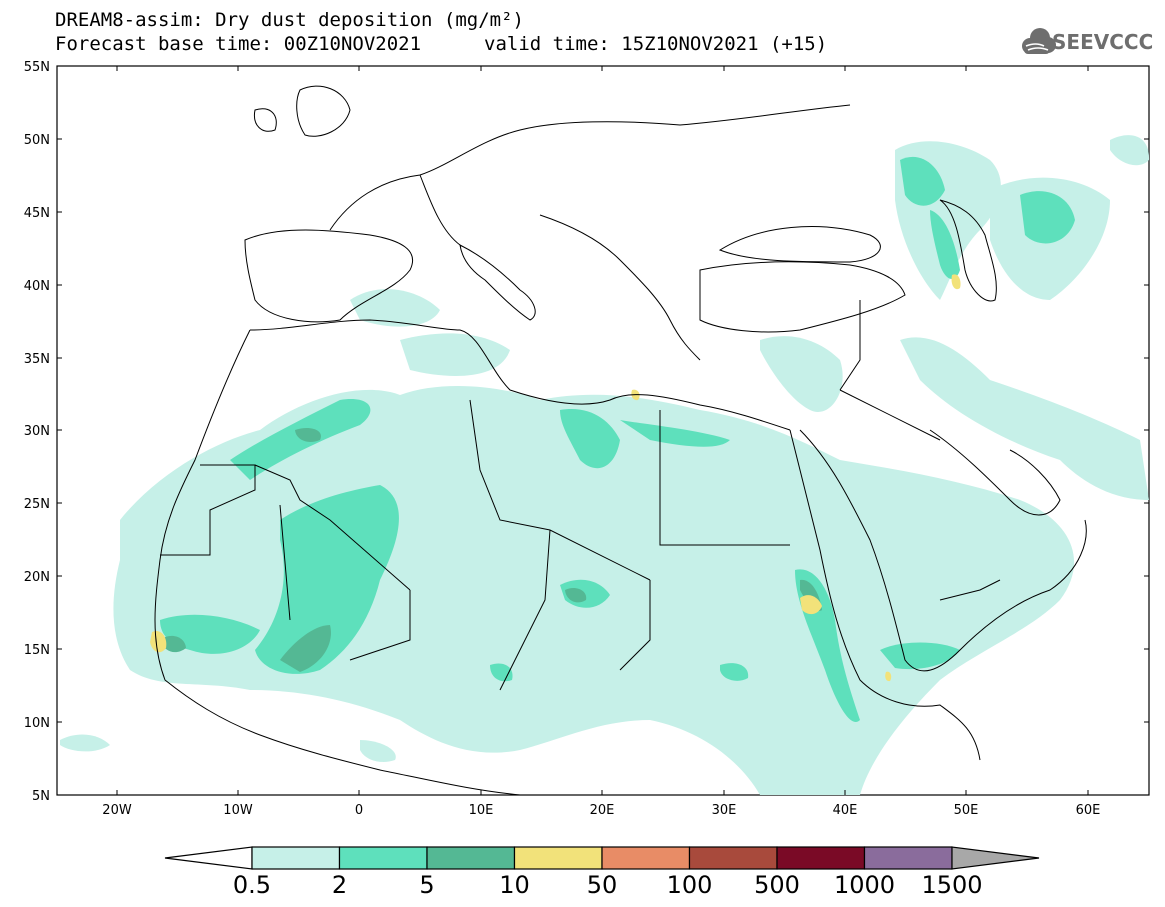 The height and width of the screenshot is (907, 1165). What do you see at coordinates (37, 723) in the screenshot?
I see `lat-label: 10N` at bounding box center [37, 723].